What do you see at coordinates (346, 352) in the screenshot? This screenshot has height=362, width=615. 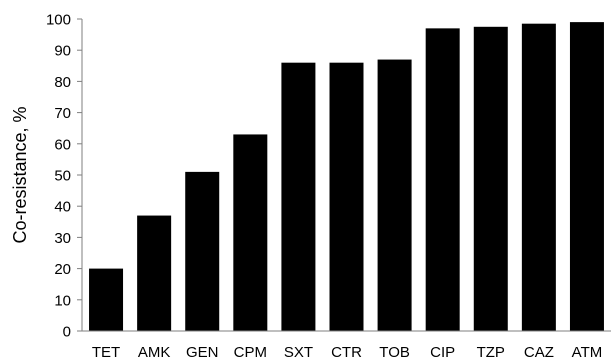 I see `x-tick-label-ctr: CTR` at bounding box center [346, 352].